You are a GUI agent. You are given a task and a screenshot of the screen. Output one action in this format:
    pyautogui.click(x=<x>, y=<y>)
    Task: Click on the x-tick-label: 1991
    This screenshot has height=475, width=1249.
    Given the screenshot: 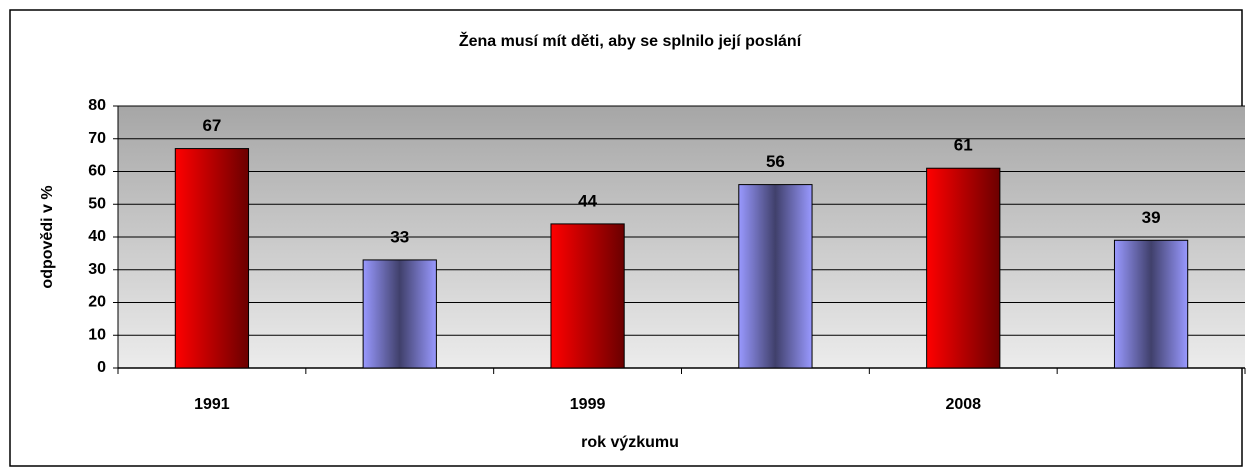 What is the action you would take?
    pyautogui.click(x=212, y=404)
    